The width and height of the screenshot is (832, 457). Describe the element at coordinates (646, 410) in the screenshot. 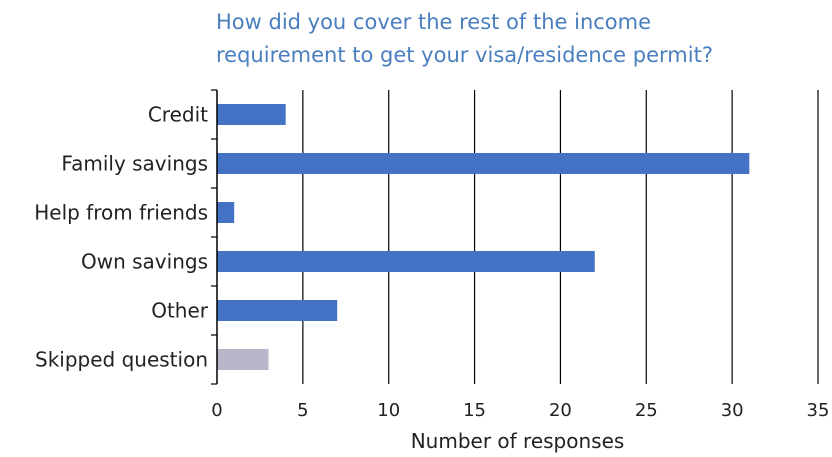

I see `x-tick-label: 25` at that location.